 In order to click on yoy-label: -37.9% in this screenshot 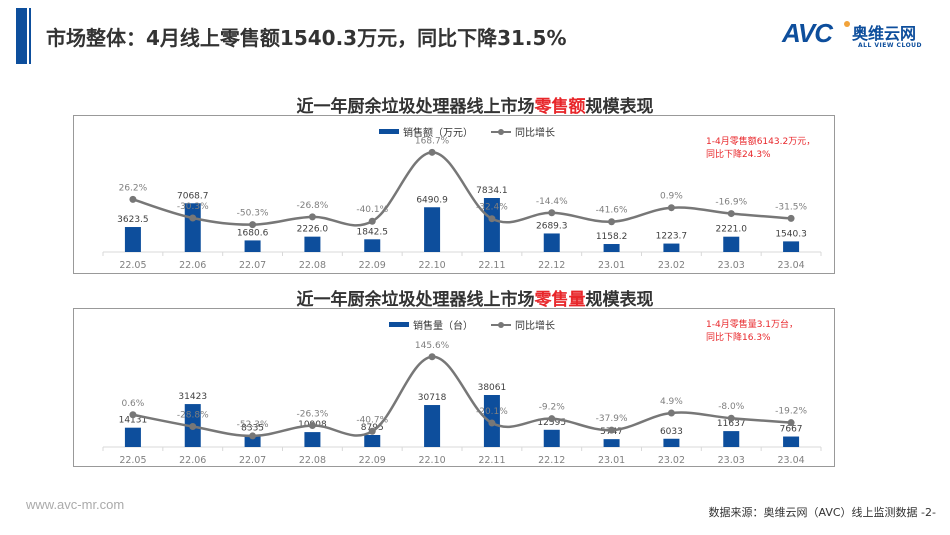, I will do `click(612, 419)`.